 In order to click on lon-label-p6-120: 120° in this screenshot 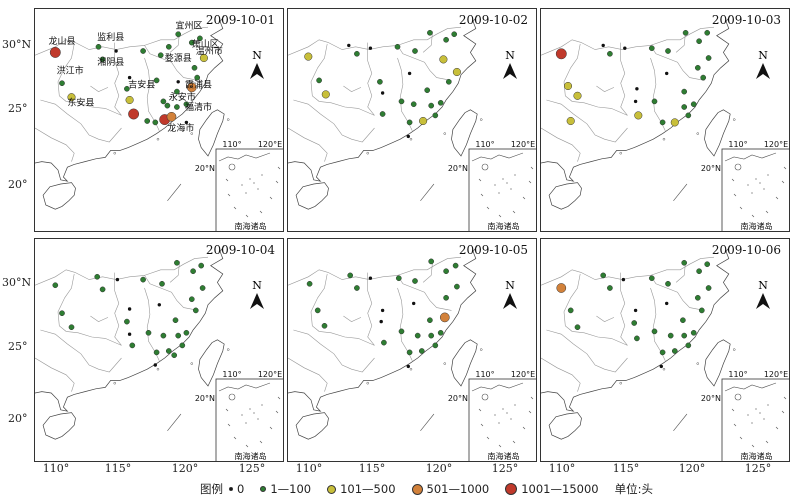, I will do `click(692, 468)`.